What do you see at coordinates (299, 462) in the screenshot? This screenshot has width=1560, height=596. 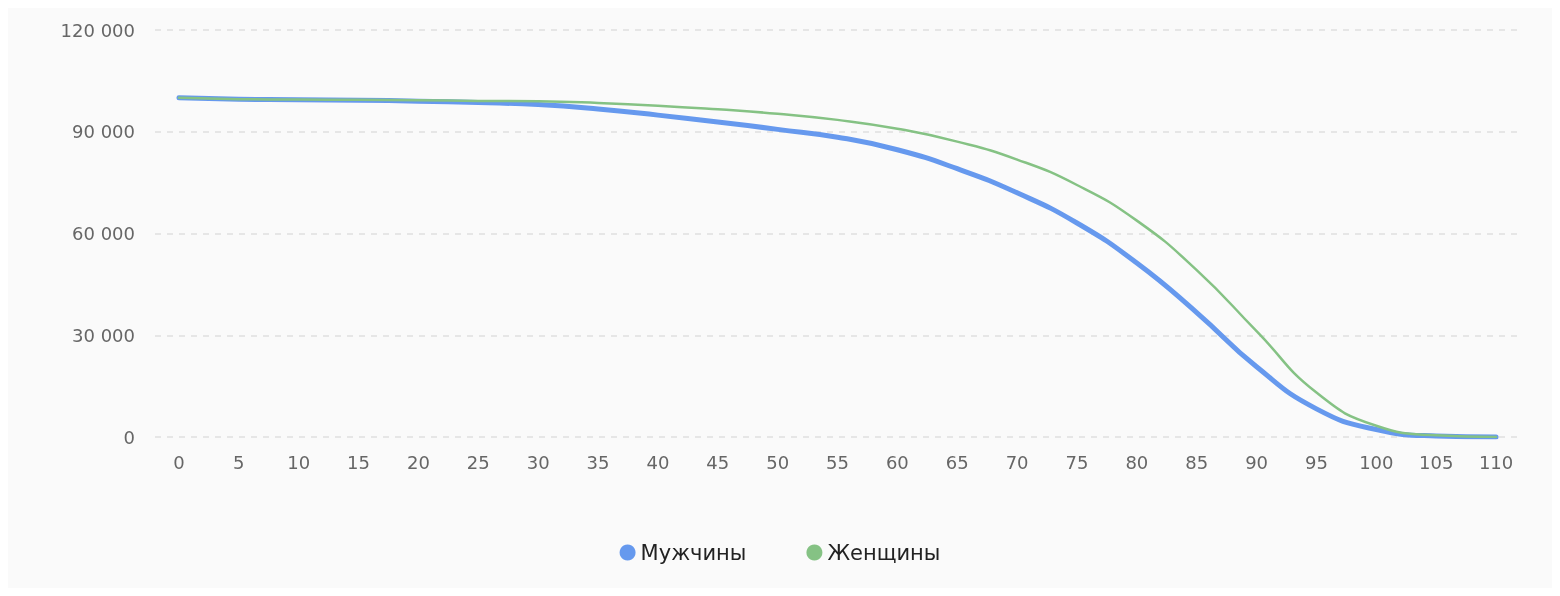 I see `x-tick-label: 10` at bounding box center [299, 462].